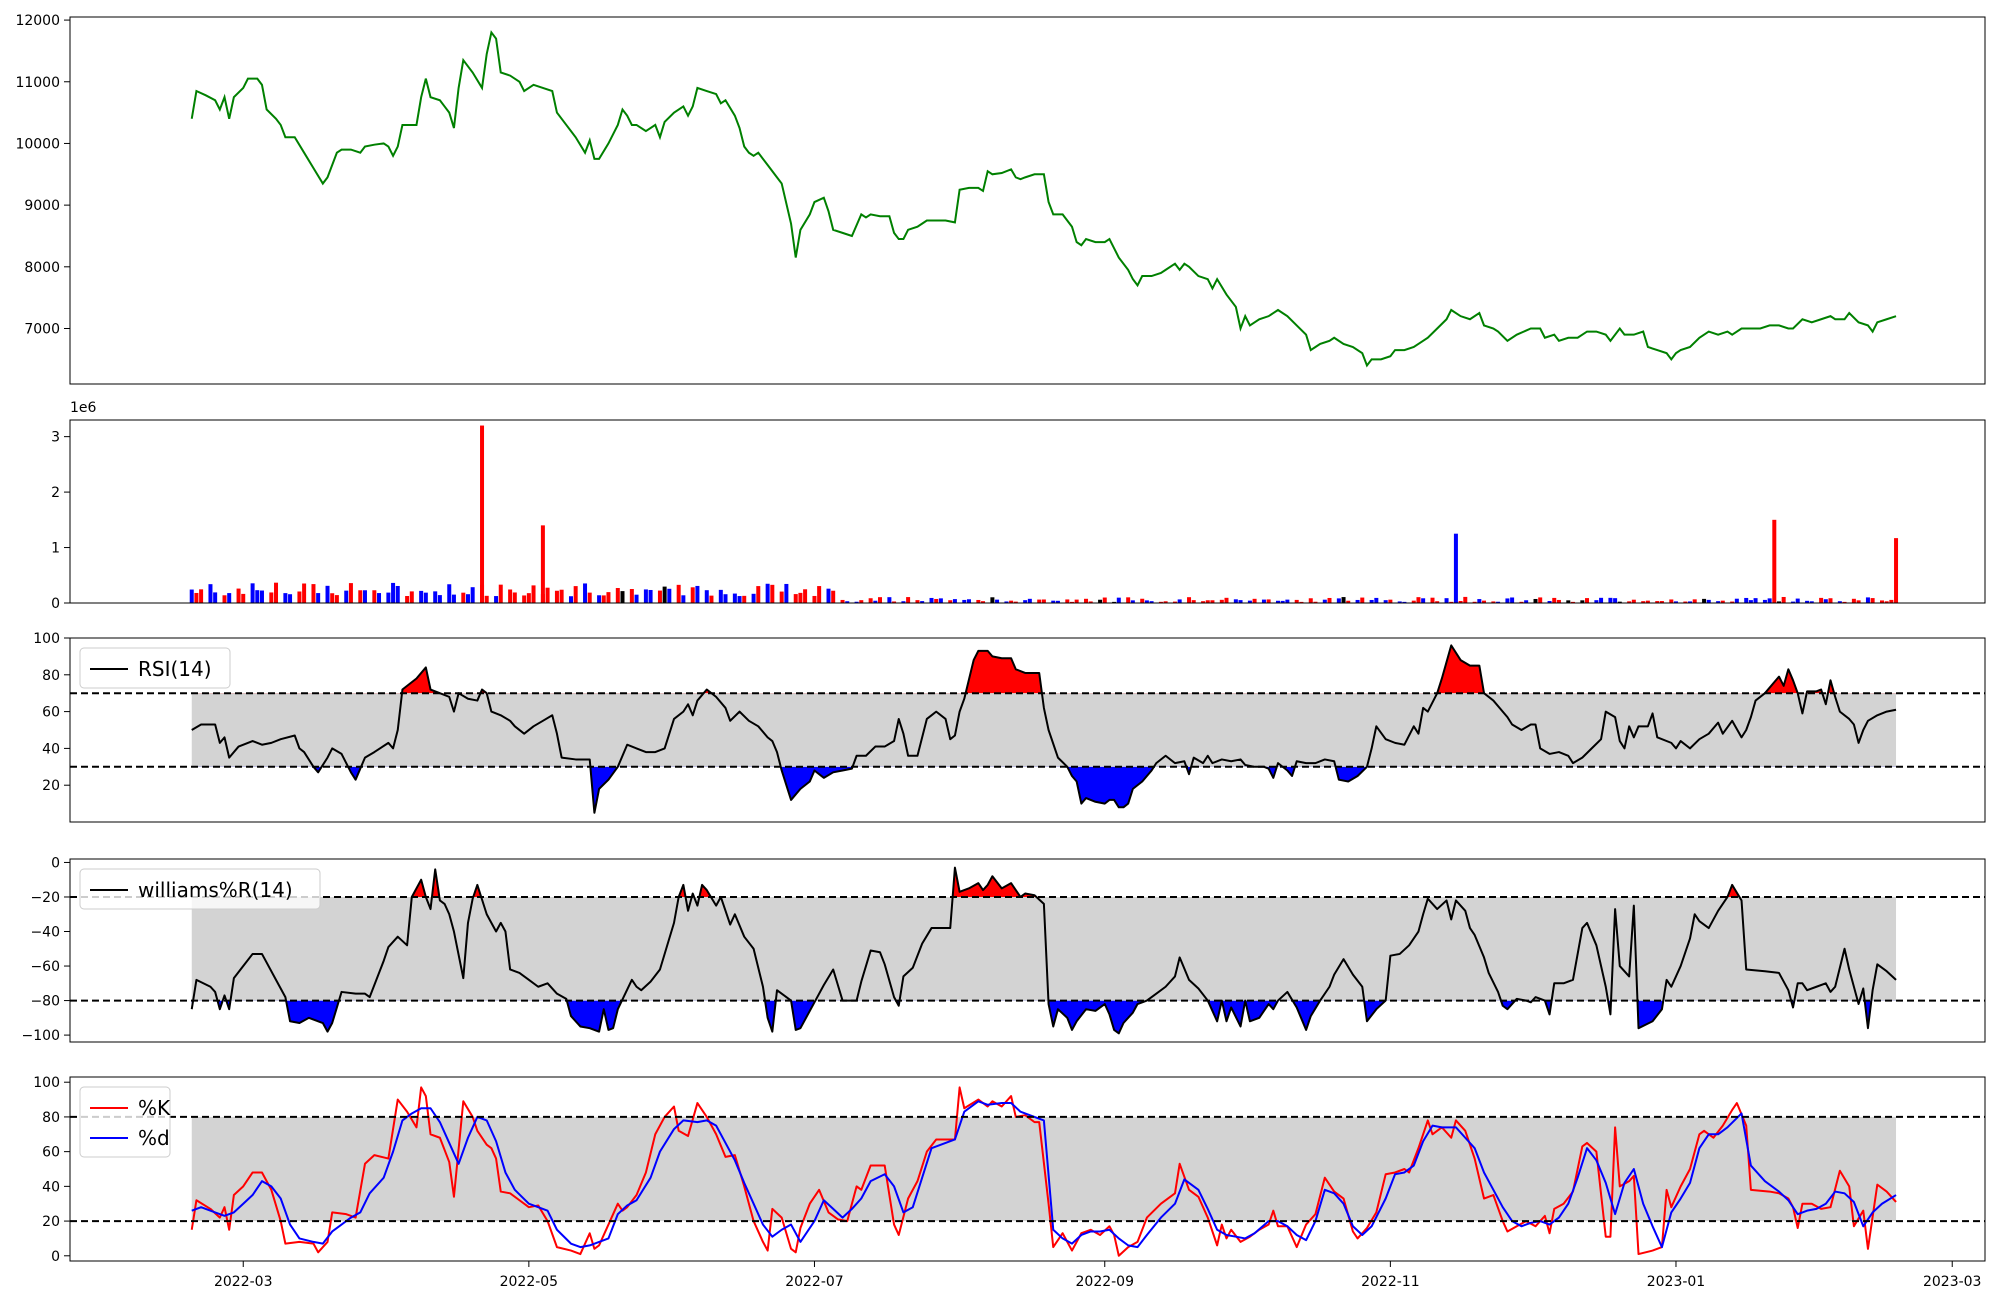 This screenshot has height=1300, width=2000. What do you see at coordinates (45, 967) in the screenshot?
I see `y-tick-label: −60` at bounding box center [45, 967].